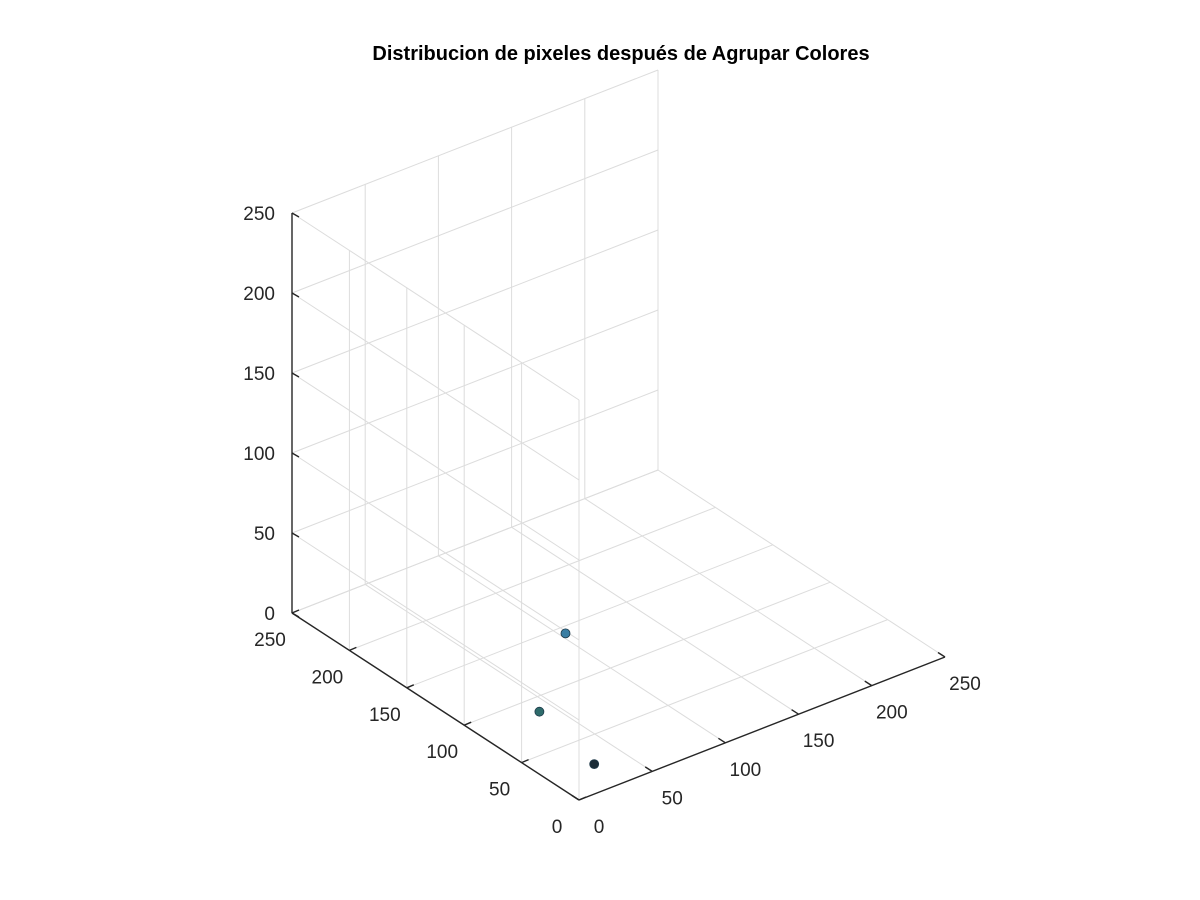 This screenshot has height=900, width=1200. Describe the element at coordinates (567, 698) in the screenshot. I see `data-point-layer` at that location.